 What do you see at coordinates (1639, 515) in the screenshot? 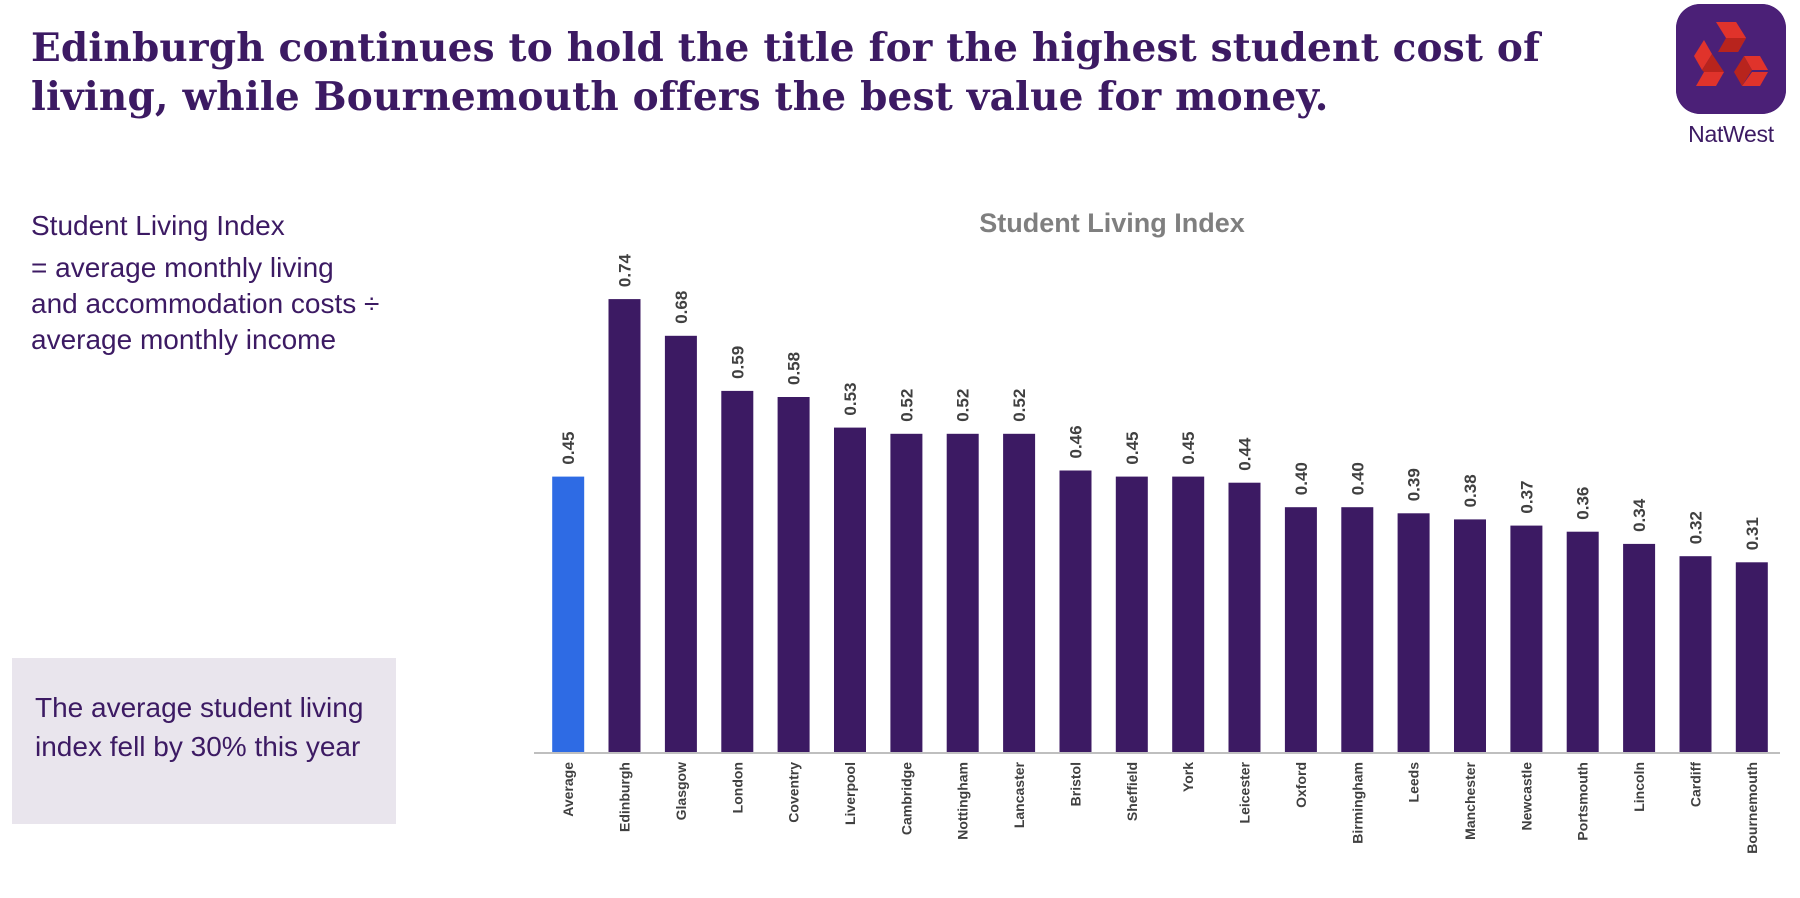
I see `data-label-lincoln: 0.34` at bounding box center [1639, 515].